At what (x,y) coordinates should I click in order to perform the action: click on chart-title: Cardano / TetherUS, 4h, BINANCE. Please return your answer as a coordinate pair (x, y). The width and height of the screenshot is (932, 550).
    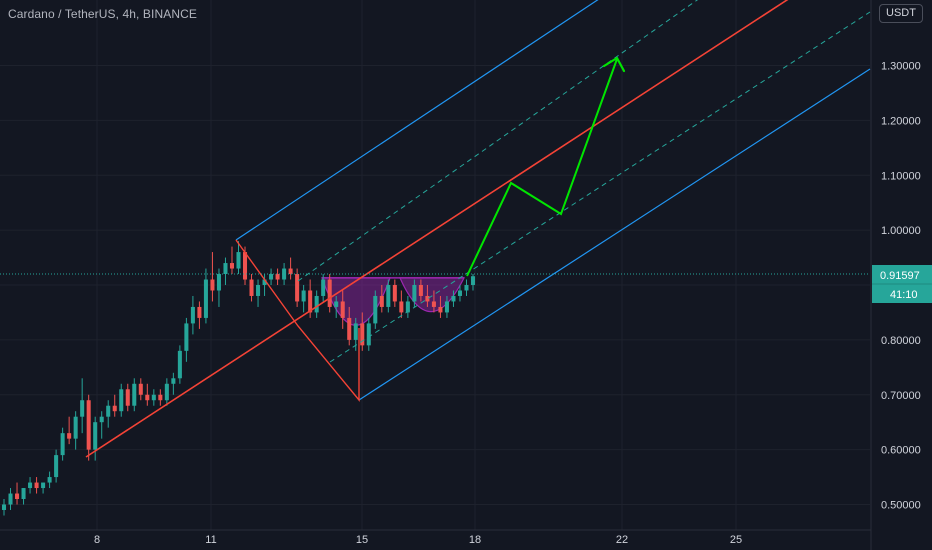
    Looking at the image, I should click on (102, 14).